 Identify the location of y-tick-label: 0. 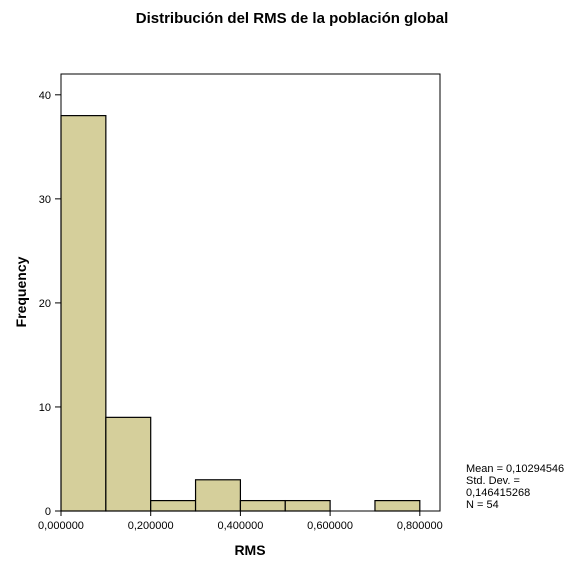
(48, 512).